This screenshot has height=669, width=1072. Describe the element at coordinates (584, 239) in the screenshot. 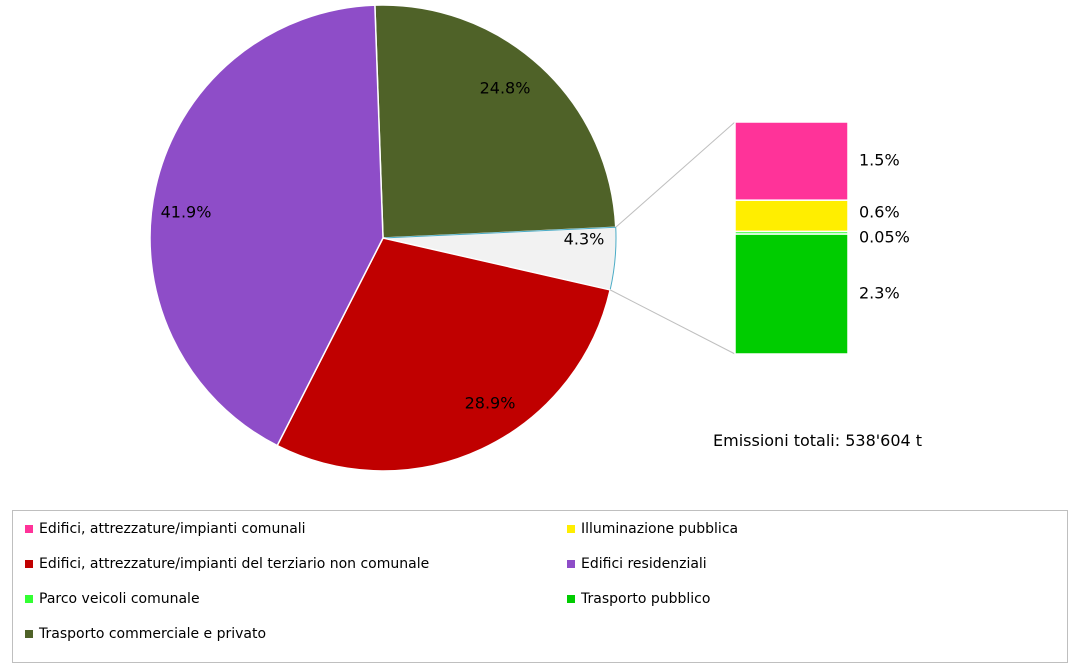

I see `pie-slice-label: 4.3%` at that location.